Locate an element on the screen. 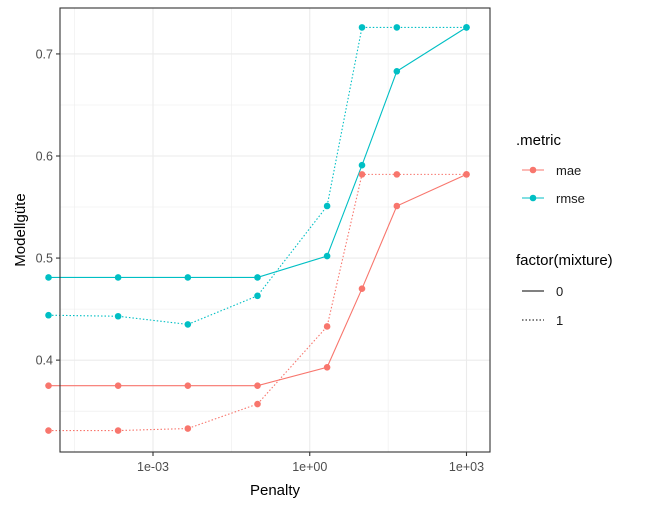 This screenshot has height=507, width=651. y-axis-title: Modellgüte is located at coordinates (20, 229).